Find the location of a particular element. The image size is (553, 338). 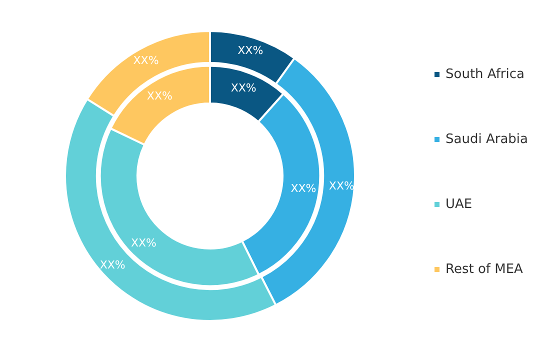

legend-label: South Africa is located at coordinates (485, 74).